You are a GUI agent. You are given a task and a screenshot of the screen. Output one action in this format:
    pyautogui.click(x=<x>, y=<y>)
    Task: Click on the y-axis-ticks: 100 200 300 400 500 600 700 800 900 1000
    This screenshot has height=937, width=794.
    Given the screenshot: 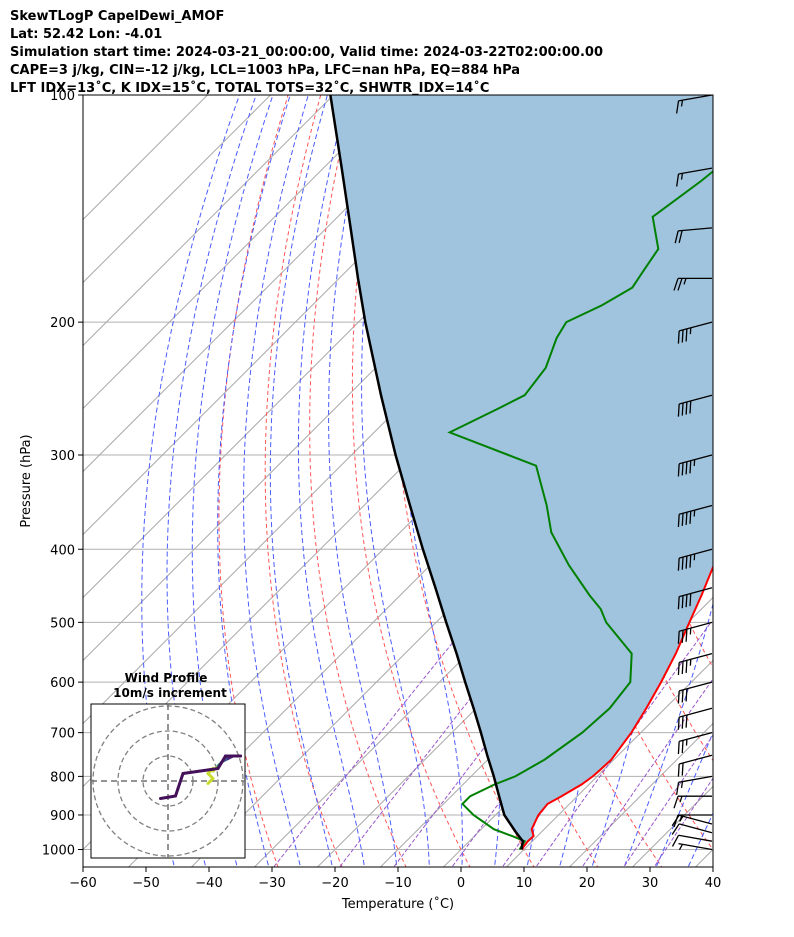 What is the action you would take?
    pyautogui.click(x=62, y=474)
    